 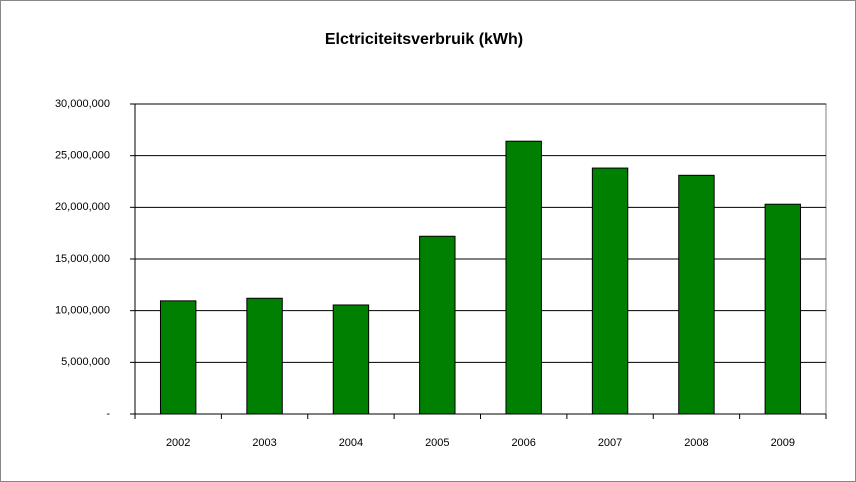 I want to click on x-tick-label: 2003, so click(x=264, y=443).